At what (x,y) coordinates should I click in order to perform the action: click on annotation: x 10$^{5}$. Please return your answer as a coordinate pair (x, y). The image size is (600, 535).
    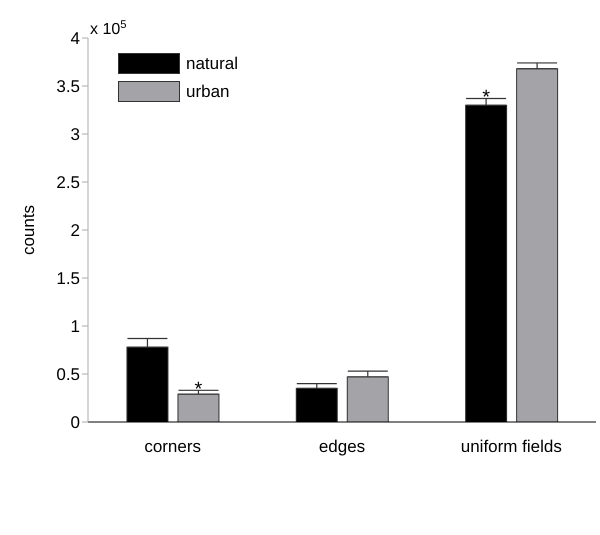
    Looking at the image, I should click on (108, 28).